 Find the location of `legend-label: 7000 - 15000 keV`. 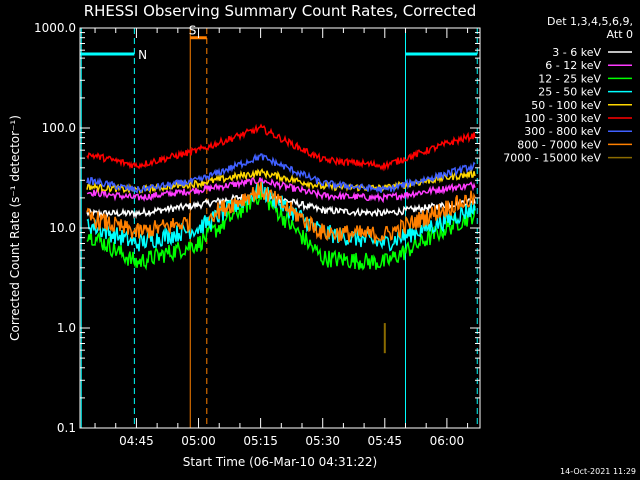

legend-label: 7000 - 15000 keV is located at coordinates (552, 158).